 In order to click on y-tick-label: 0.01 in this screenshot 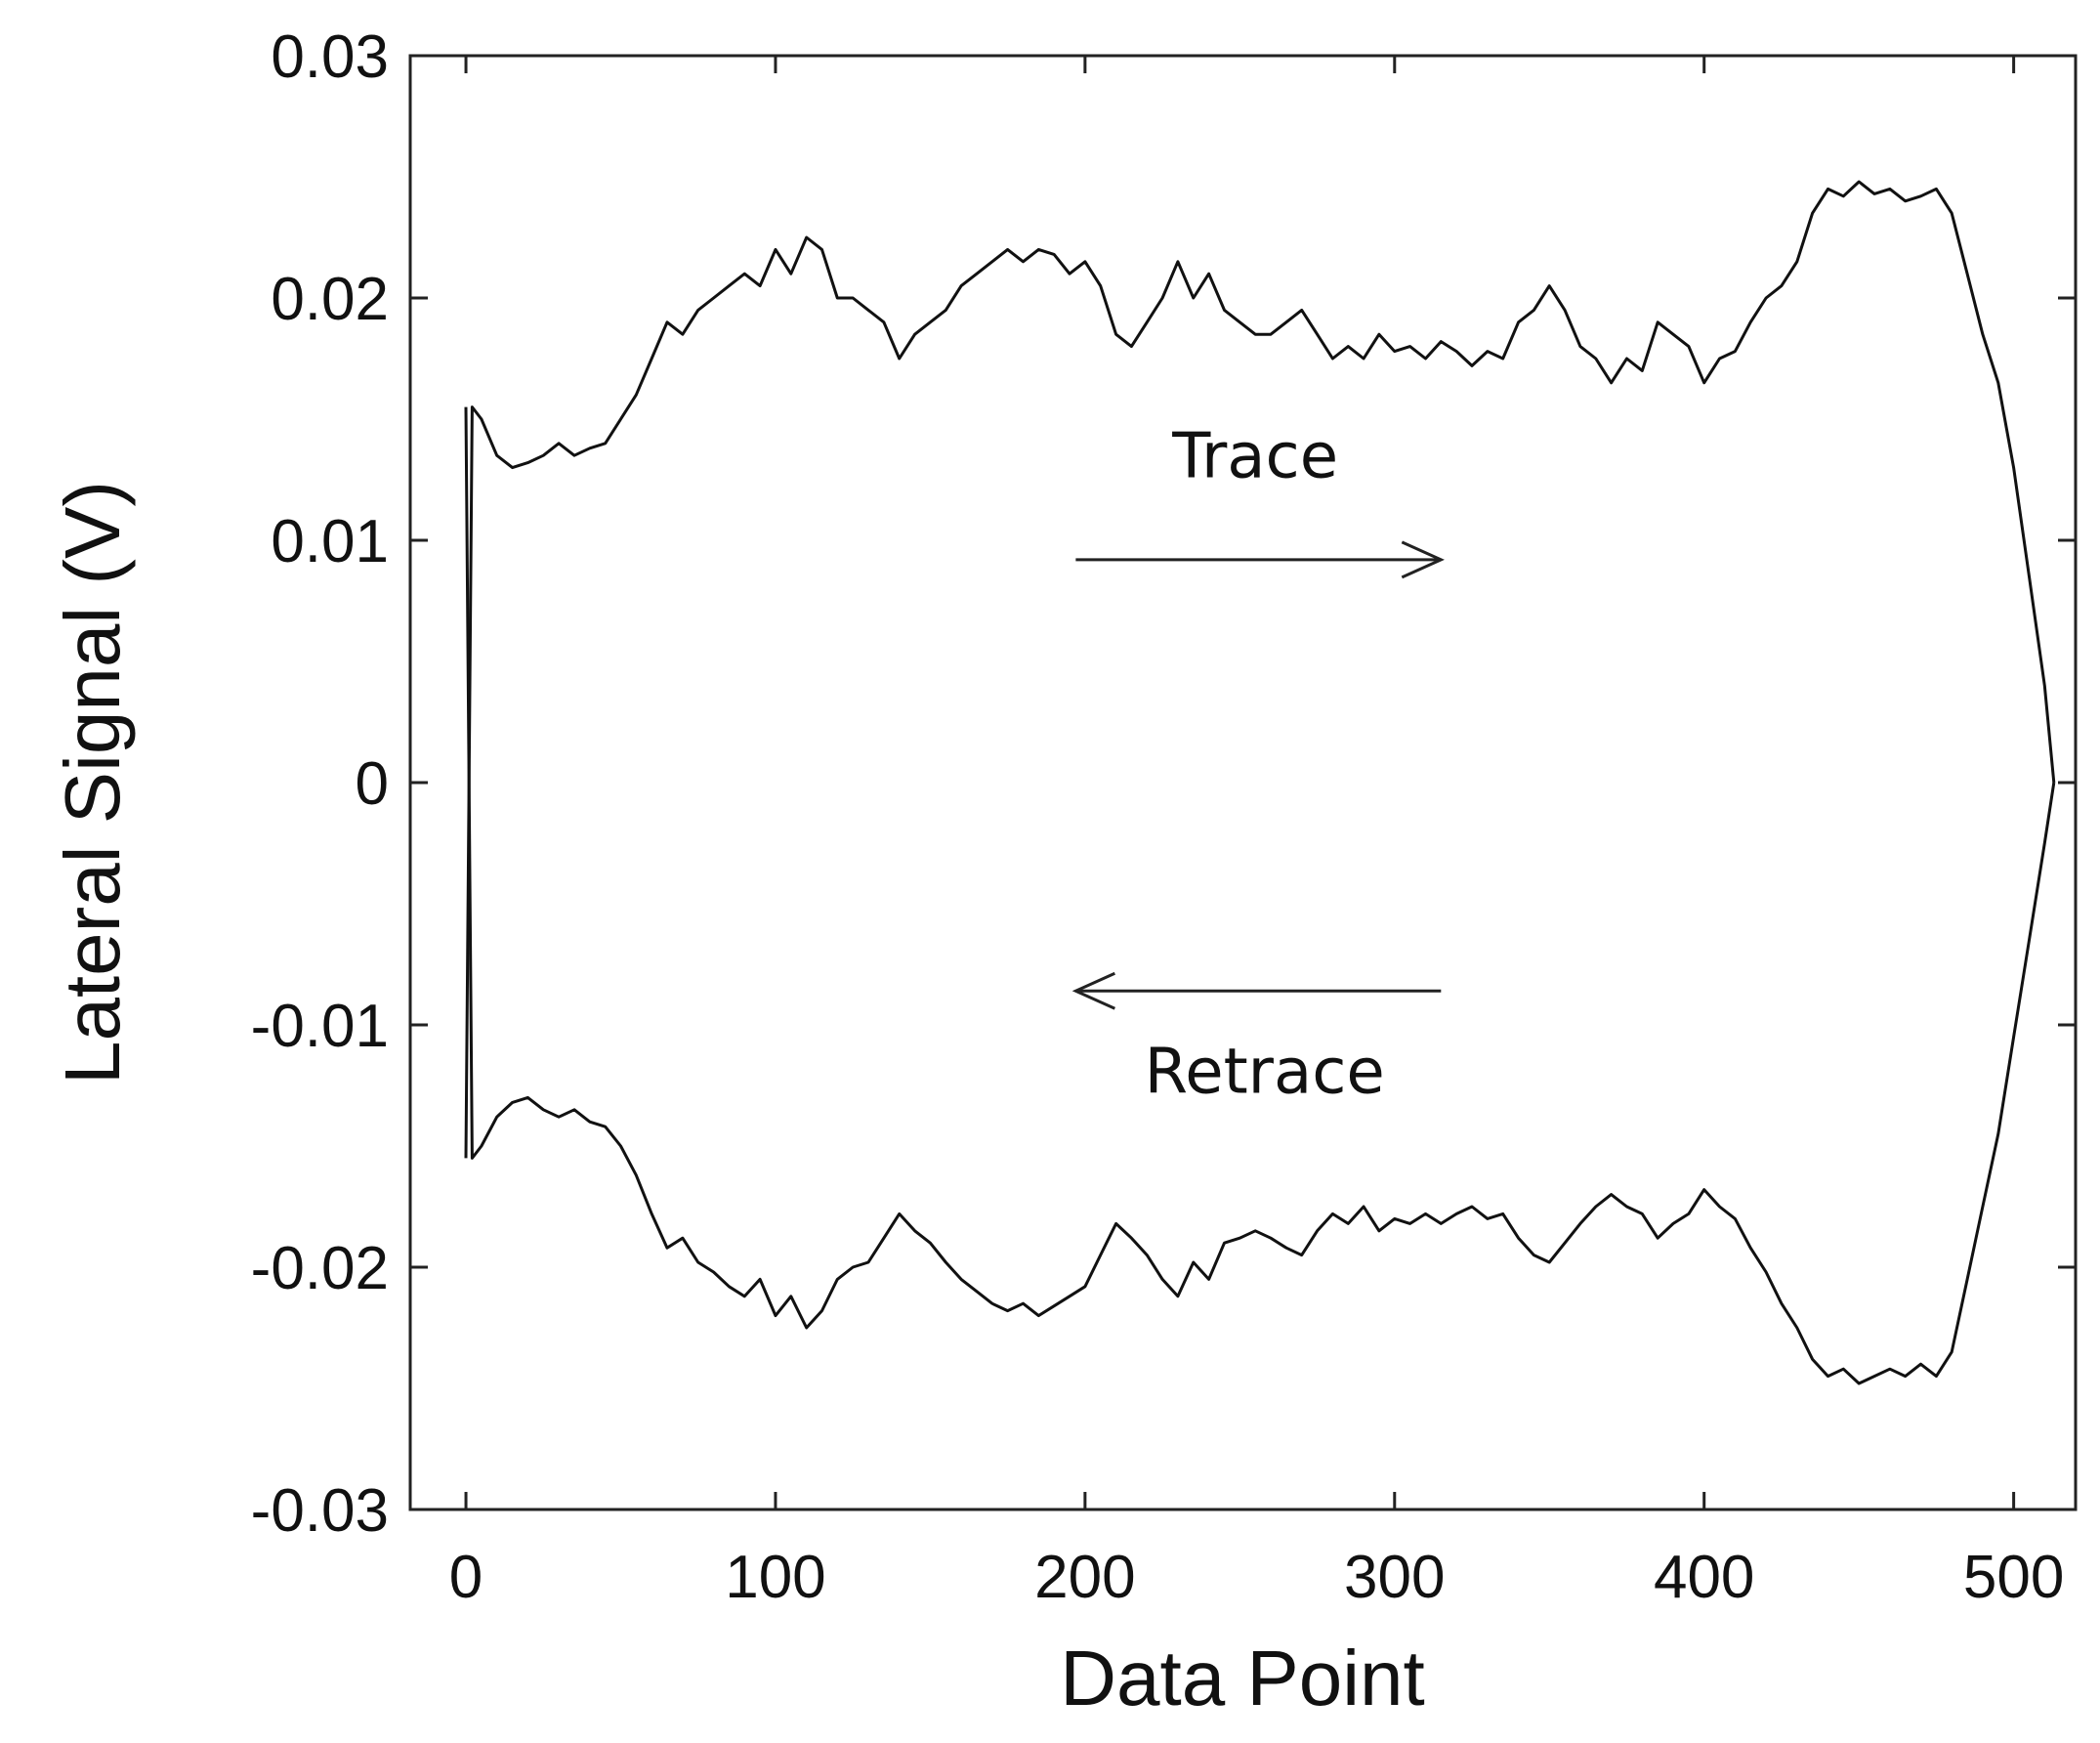, I will do `click(330, 541)`.